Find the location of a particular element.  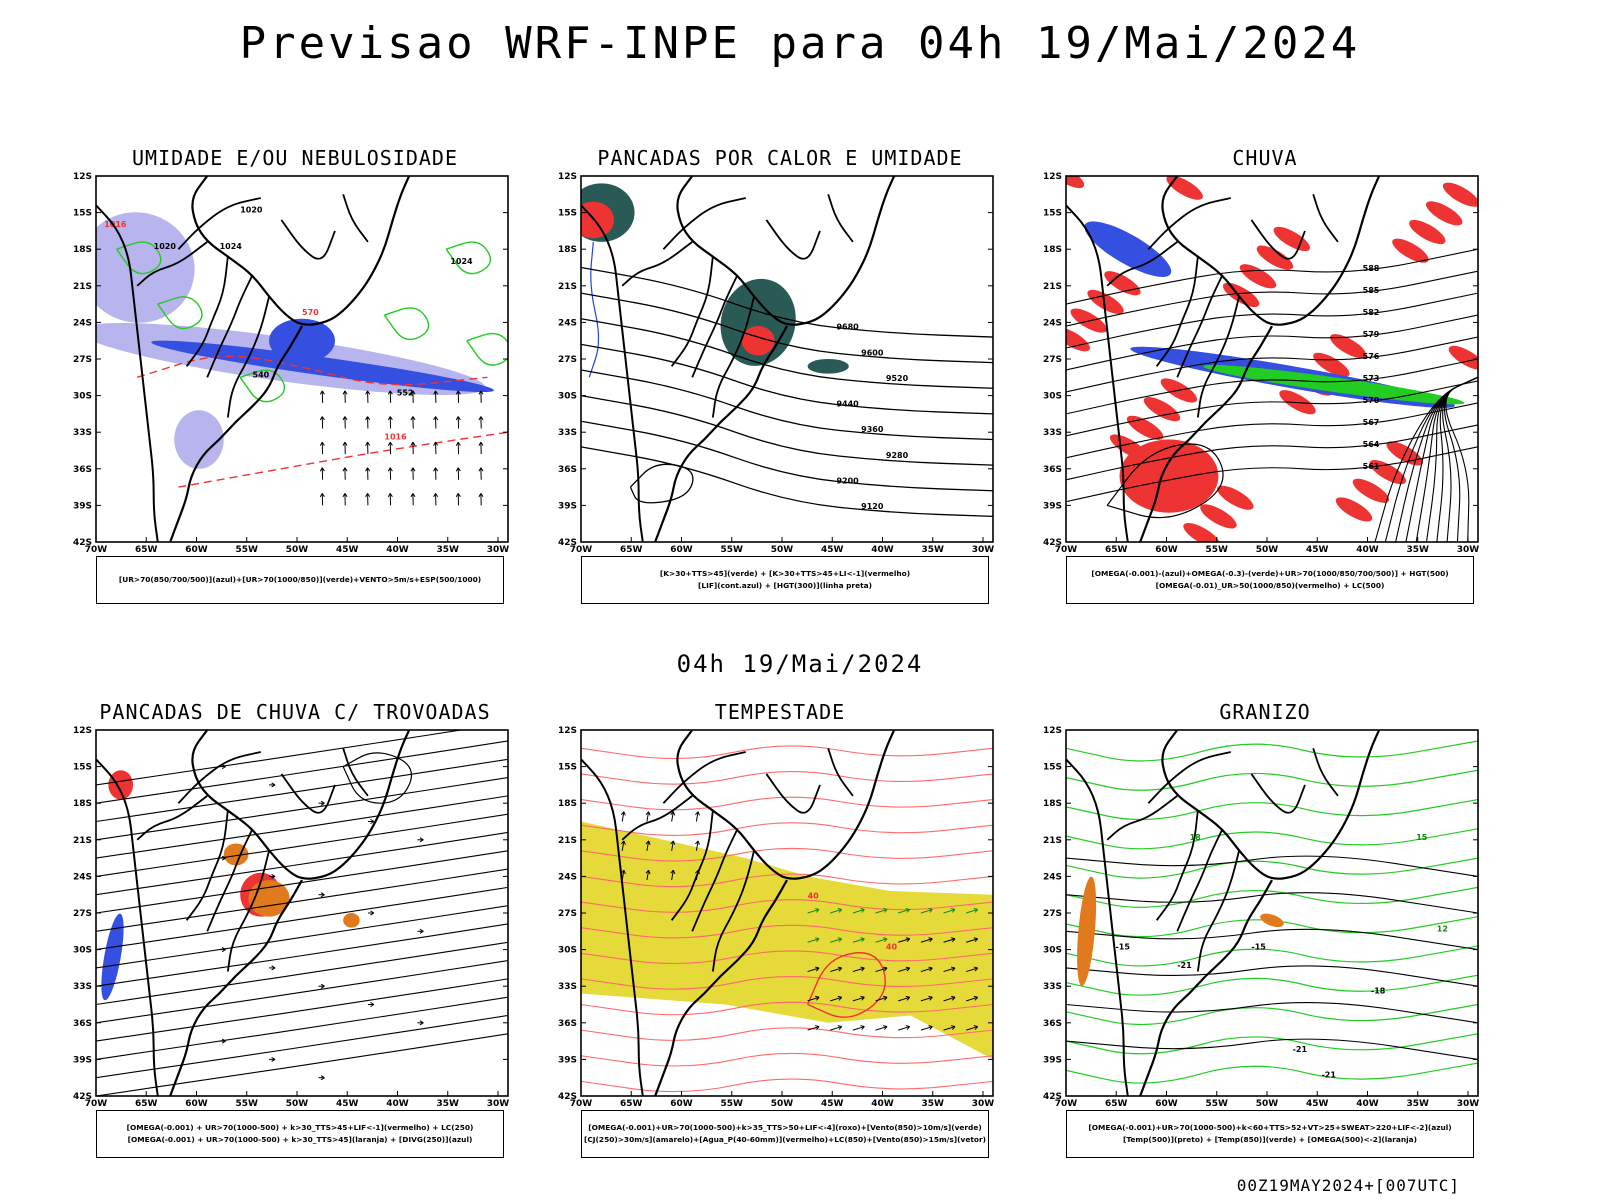

height-contour-label: 561 is located at coordinates (1371, 466).